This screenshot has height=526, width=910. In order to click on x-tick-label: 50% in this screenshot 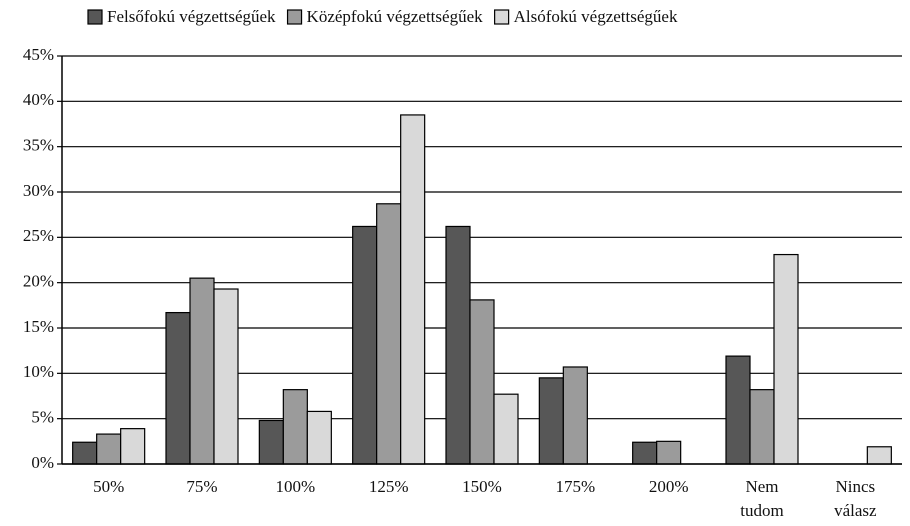, I will do `click(108, 486)`.